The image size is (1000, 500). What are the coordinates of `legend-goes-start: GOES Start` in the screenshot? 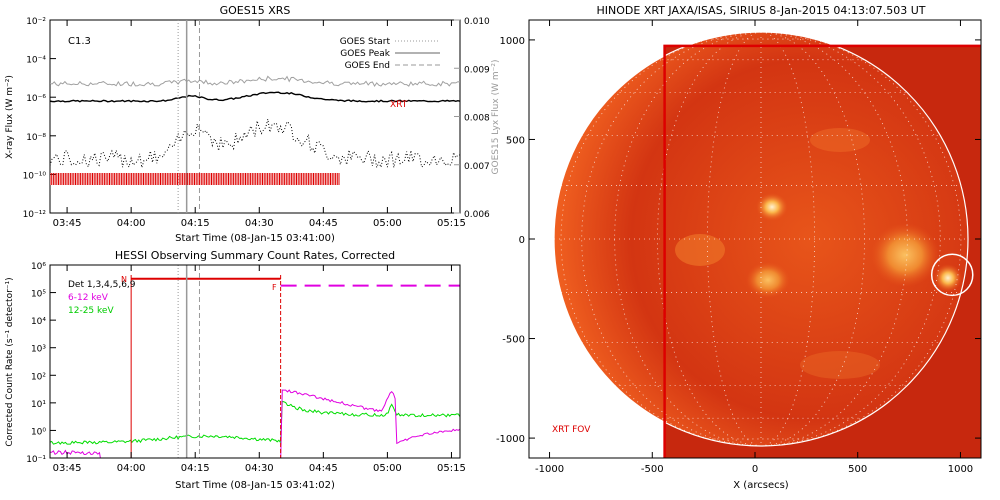 It's located at (365, 42).